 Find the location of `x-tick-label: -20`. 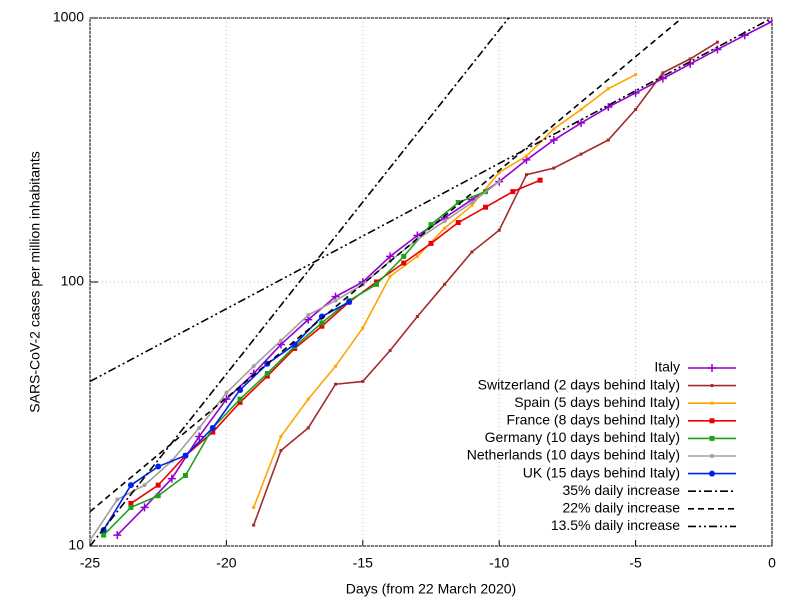

x-tick-label: -20 is located at coordinates (226, 563).